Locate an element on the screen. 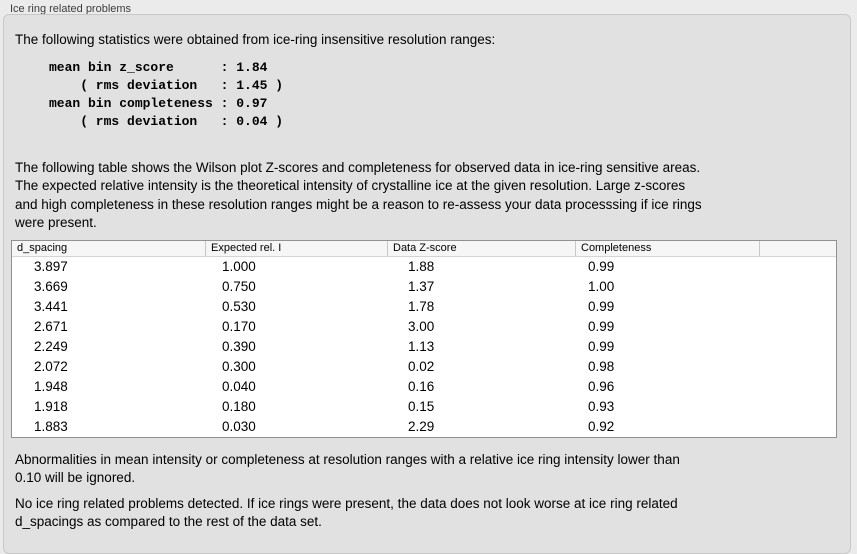  table-cell: 1.88 is located at coordinates (421, 266).